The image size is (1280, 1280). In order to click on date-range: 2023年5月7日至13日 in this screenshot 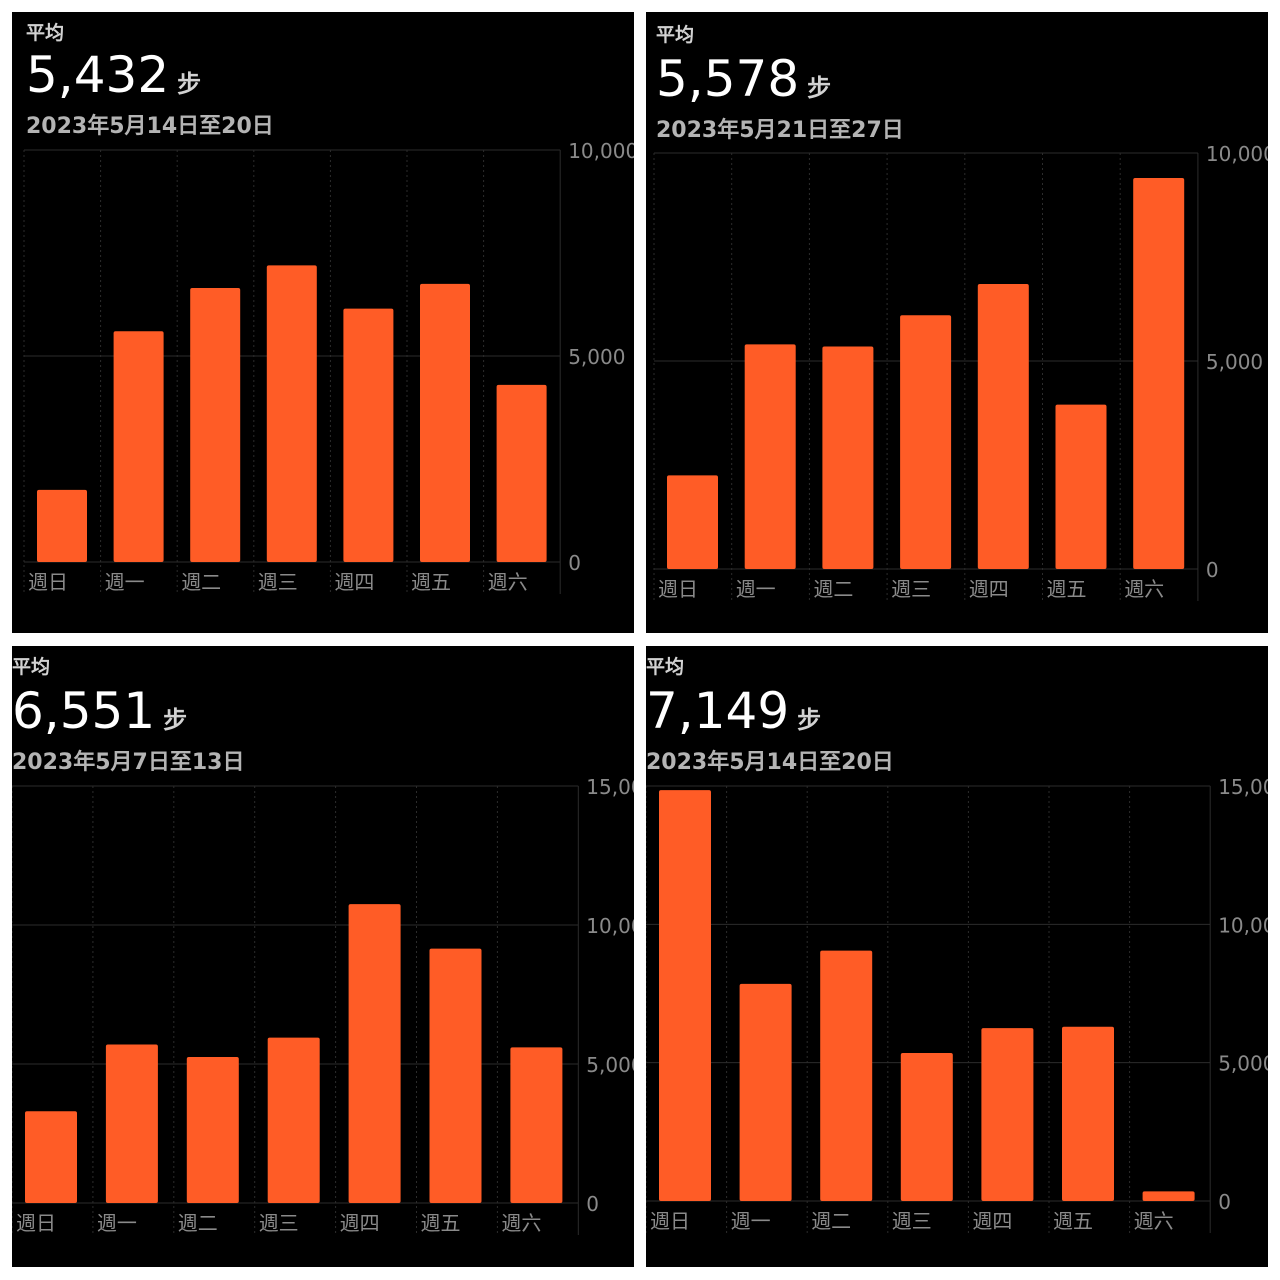, I will do `click(128, 762)`.